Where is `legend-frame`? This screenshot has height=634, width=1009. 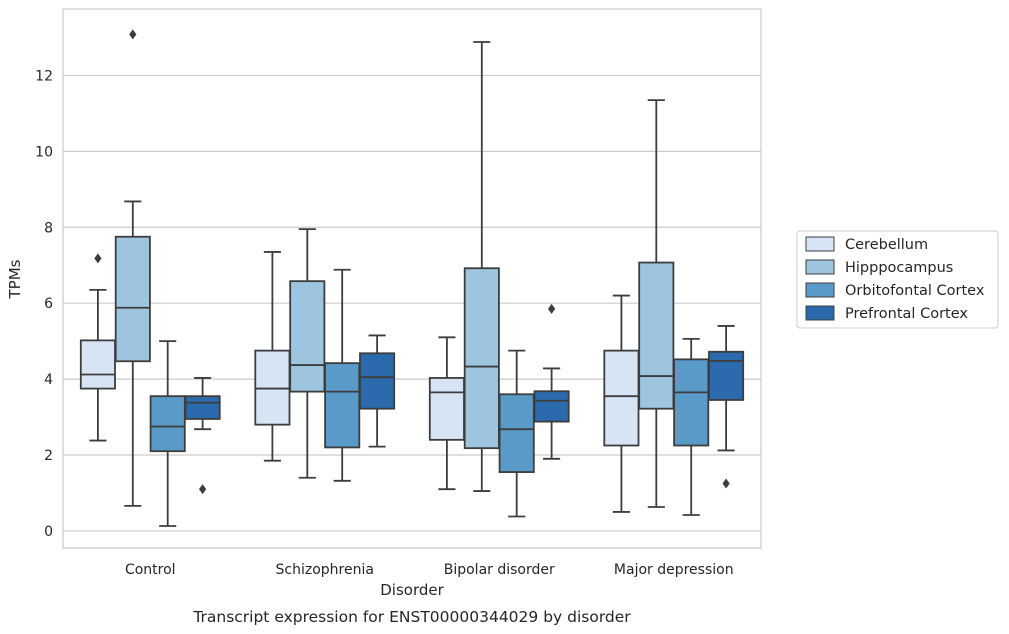
legend-frame is located at coordinates (897, 279).